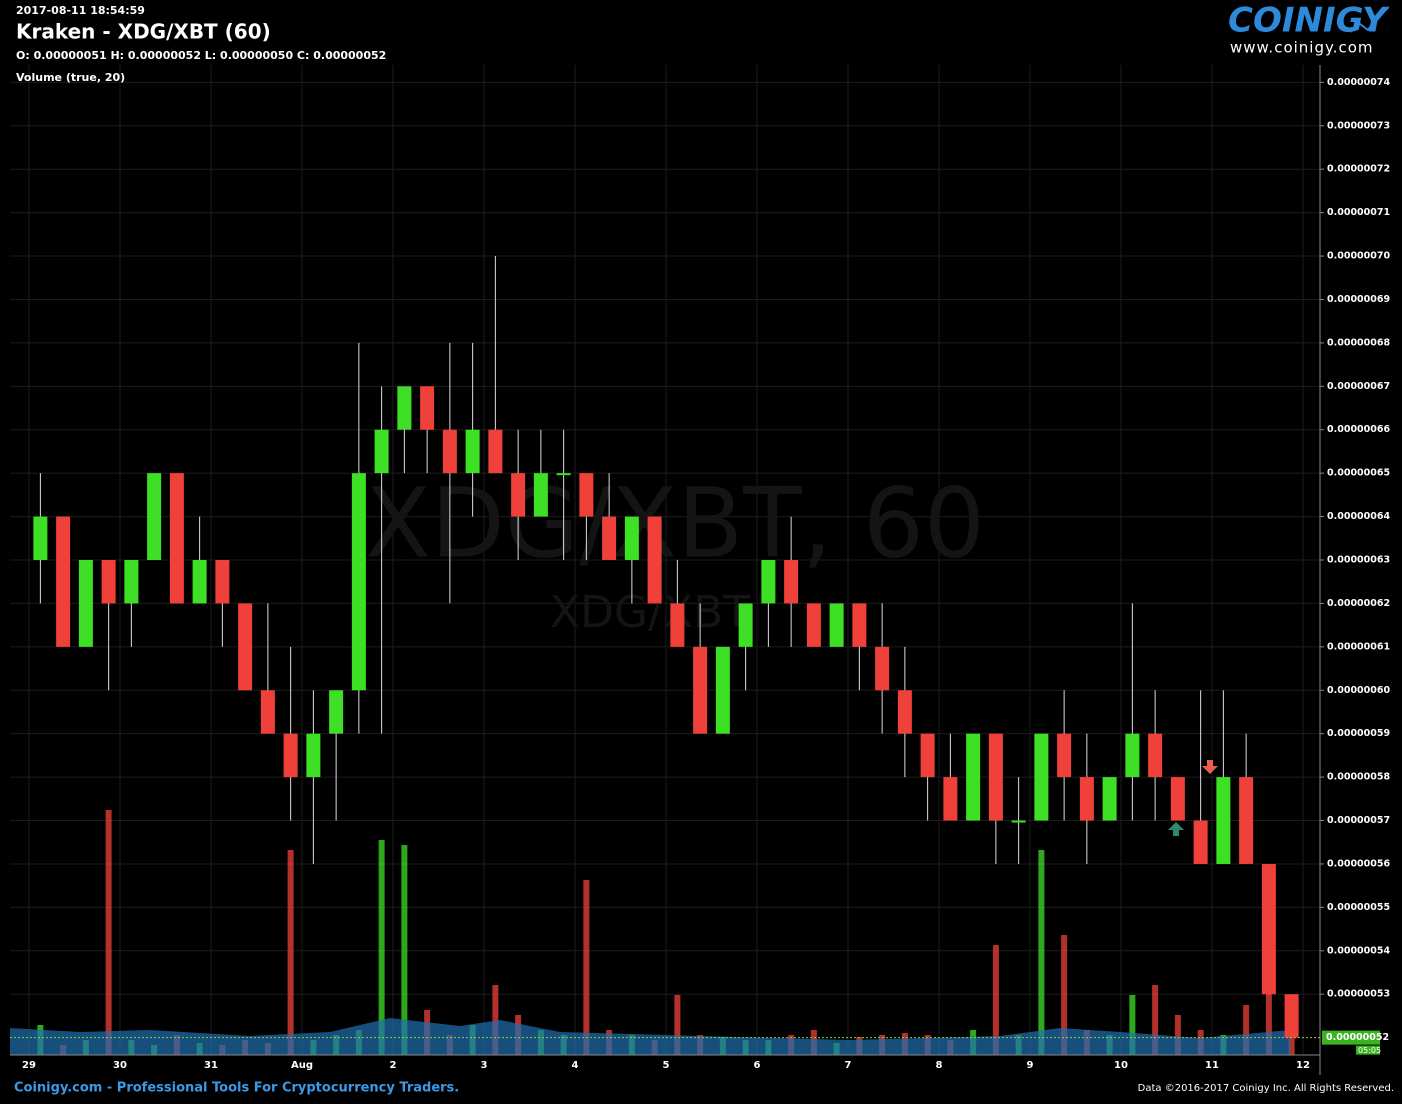  Describe the element at coordinates (1369, 20) in the screenshot. I see `logo-graph` at that location.